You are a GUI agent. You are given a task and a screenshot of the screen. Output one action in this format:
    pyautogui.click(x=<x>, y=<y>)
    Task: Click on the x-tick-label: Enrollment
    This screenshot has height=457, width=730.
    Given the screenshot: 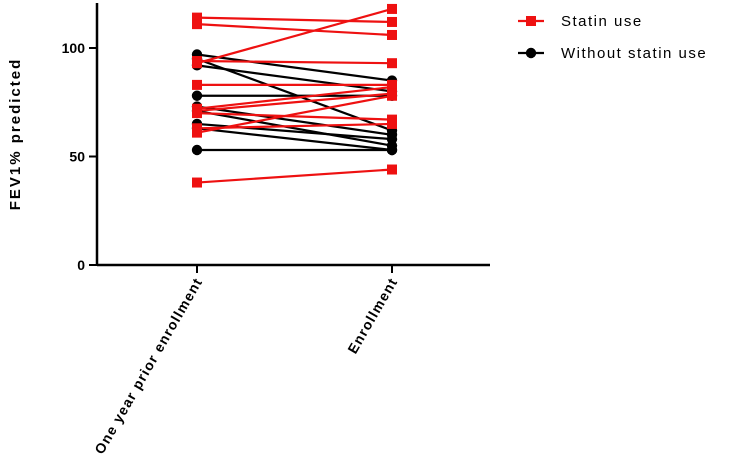 What is the action you would take?
    pyautogui.click(x=372, y=316)
    